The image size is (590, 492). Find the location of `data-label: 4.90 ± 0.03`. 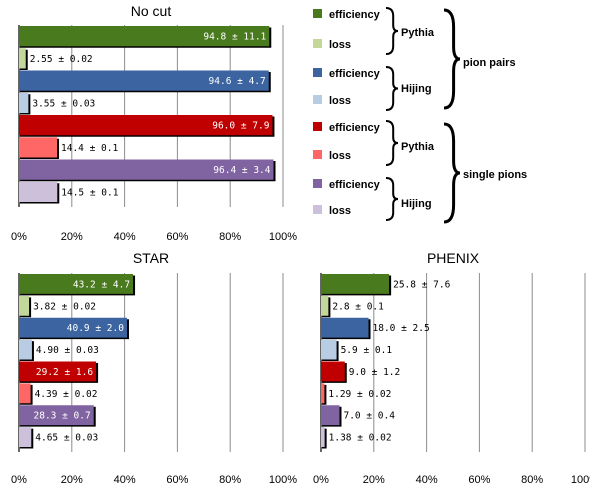

data-label: 4.90 ± 0.03 is located at coordinates (67, 350).